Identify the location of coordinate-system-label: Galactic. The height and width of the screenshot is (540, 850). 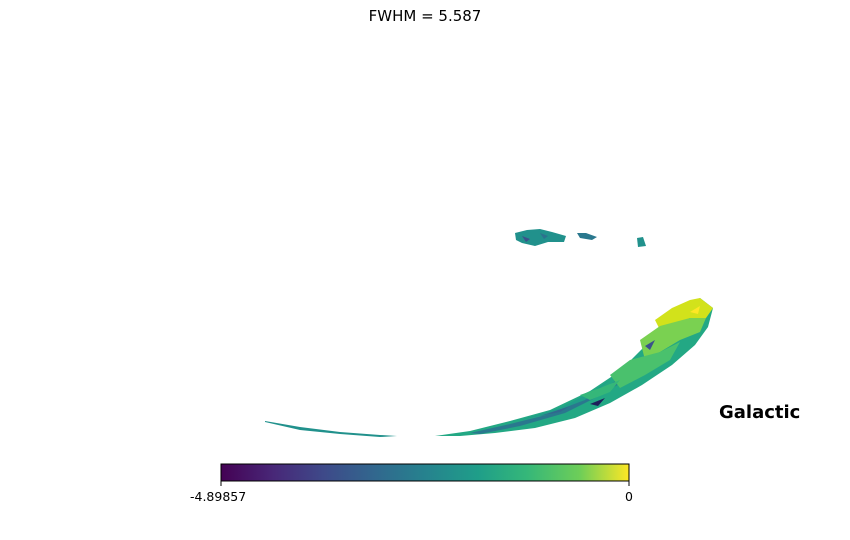
(760, 412).